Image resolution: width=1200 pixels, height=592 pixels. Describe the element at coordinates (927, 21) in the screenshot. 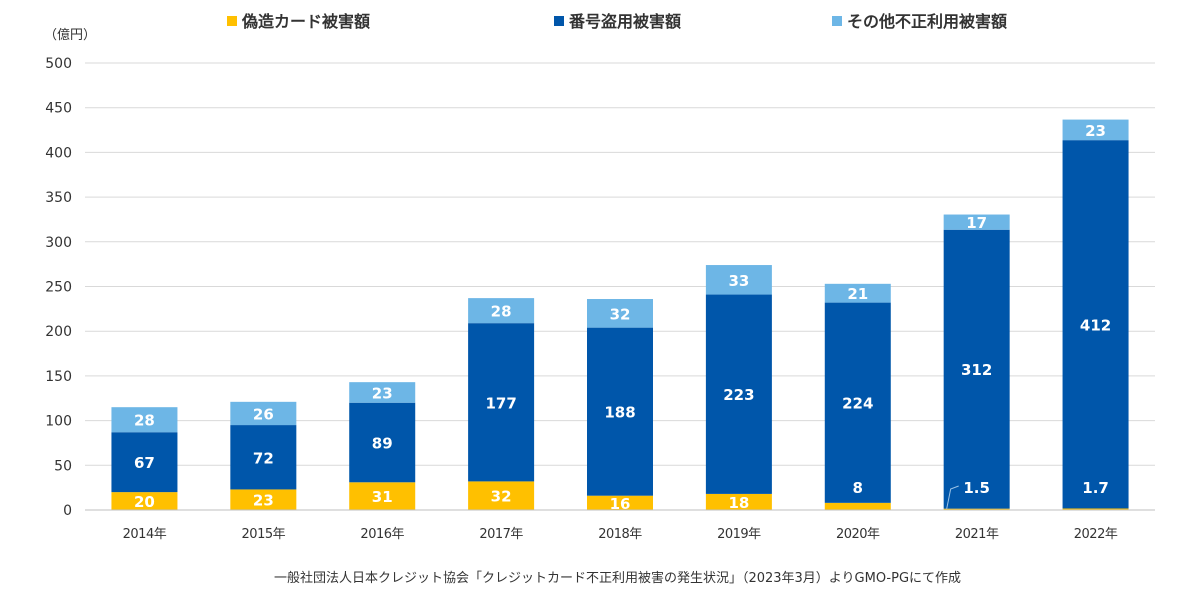

I see `legend-label: その他不正利用被害額` at that location.